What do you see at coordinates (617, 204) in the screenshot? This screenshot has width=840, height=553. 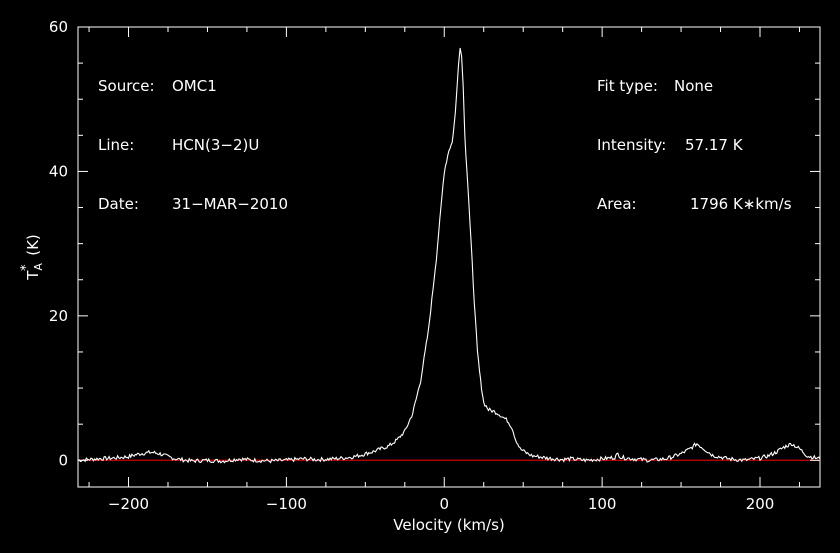 I see `area-label: Area:` at bounding box center [617, 204].